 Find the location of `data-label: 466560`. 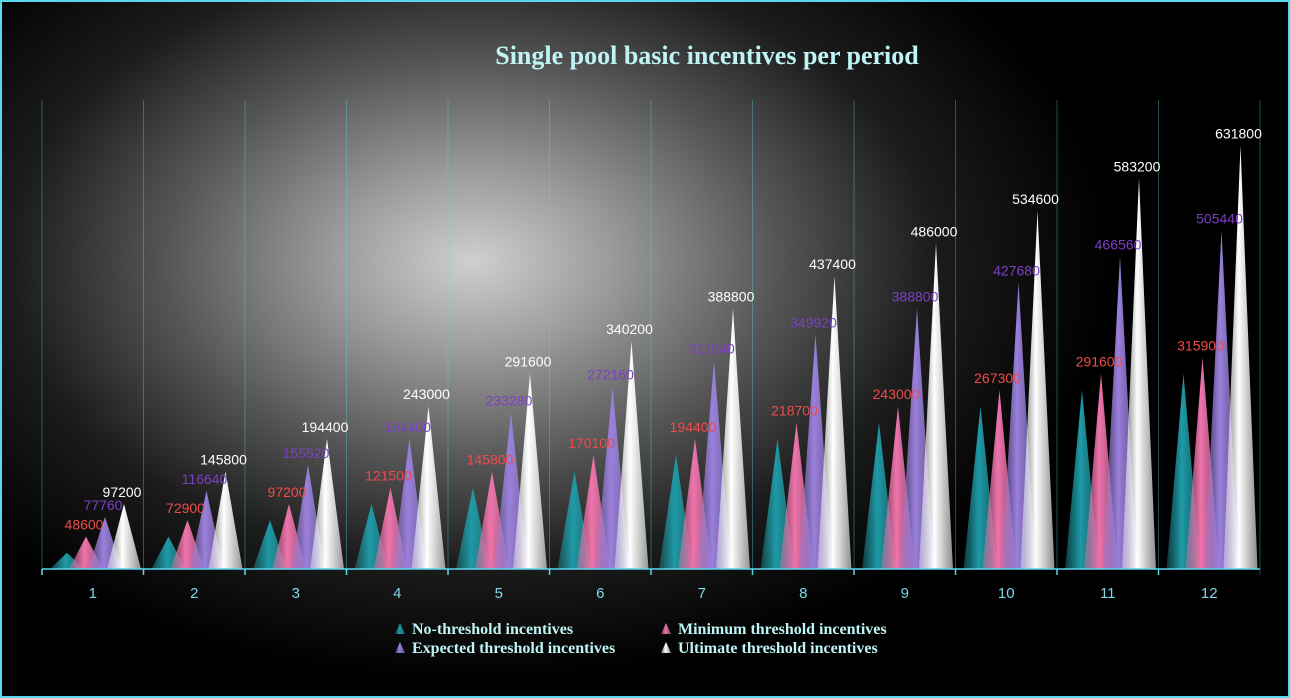

data-label: 466560 is located at coordinates (1118, 244).